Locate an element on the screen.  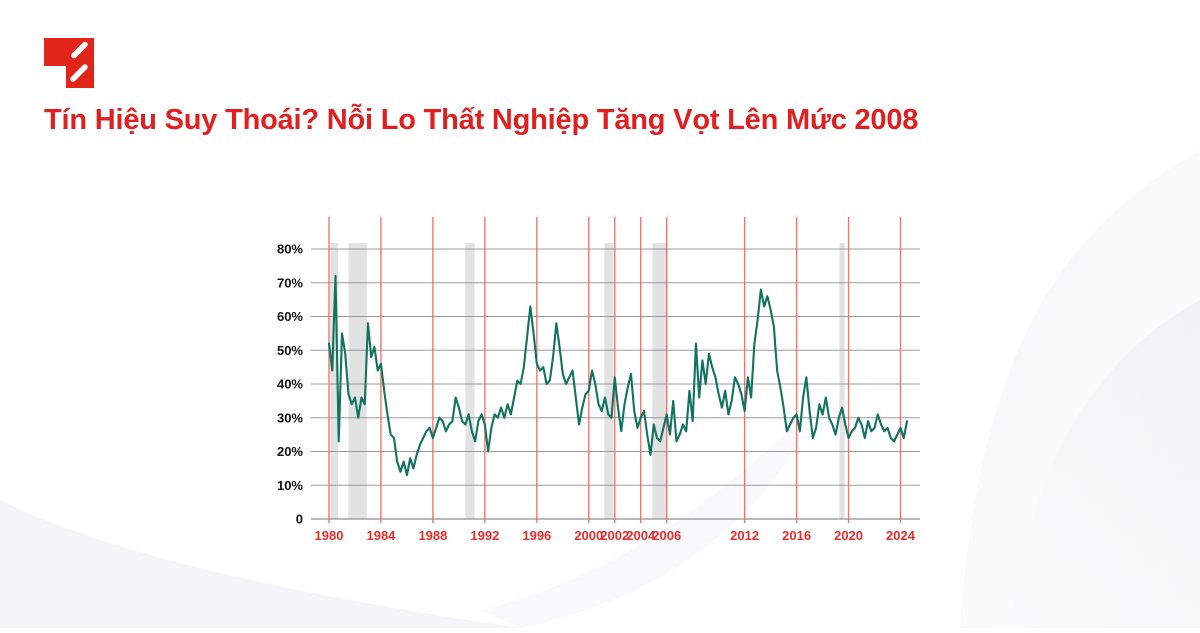
header is located at coordinates (604, 63).